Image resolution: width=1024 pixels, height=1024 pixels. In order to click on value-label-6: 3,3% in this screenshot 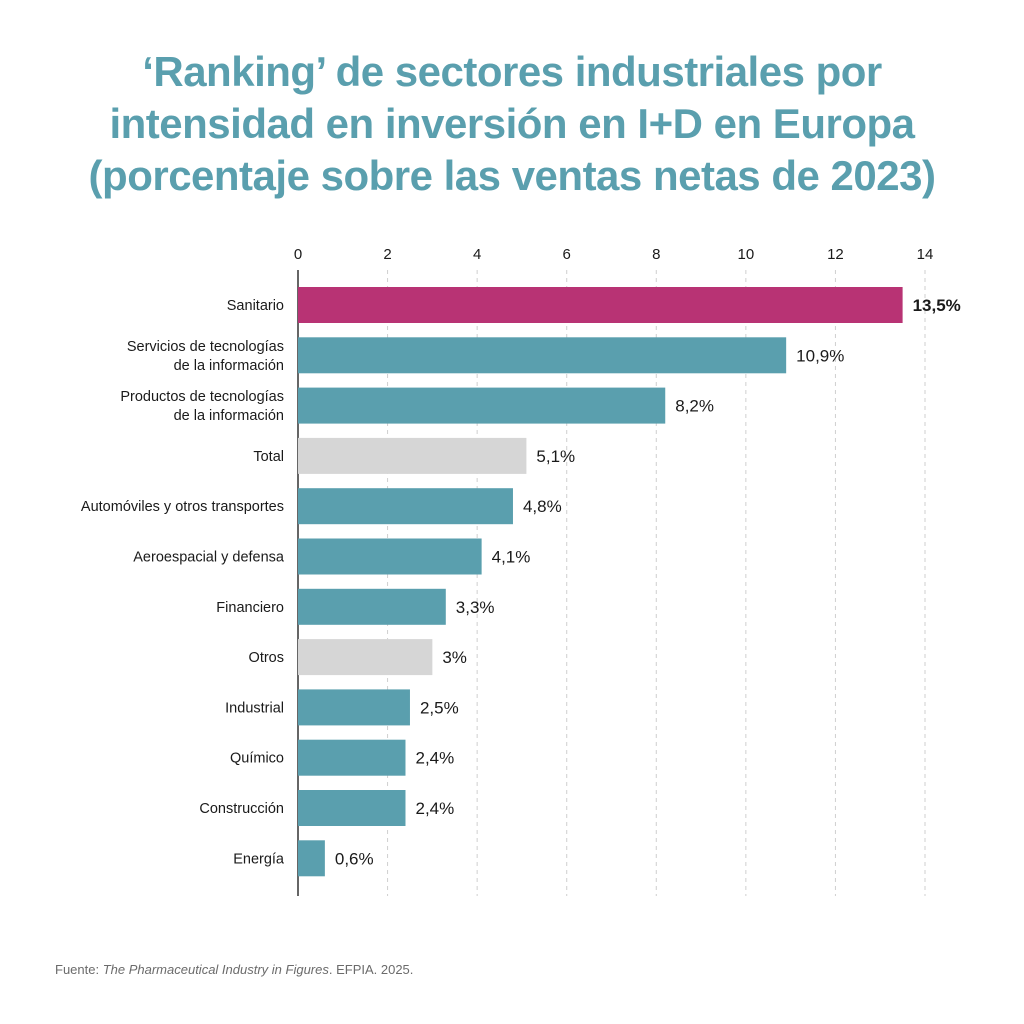, I will do `click(475, 607)`.